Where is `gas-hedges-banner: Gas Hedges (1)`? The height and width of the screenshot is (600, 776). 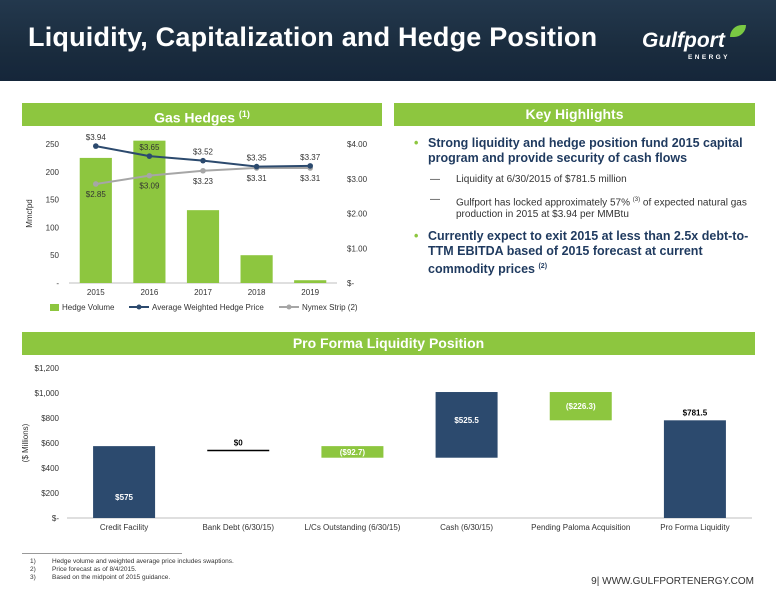
gas-hedges-banner: Gas Hedges (1) is located at coordinates (202, 114).